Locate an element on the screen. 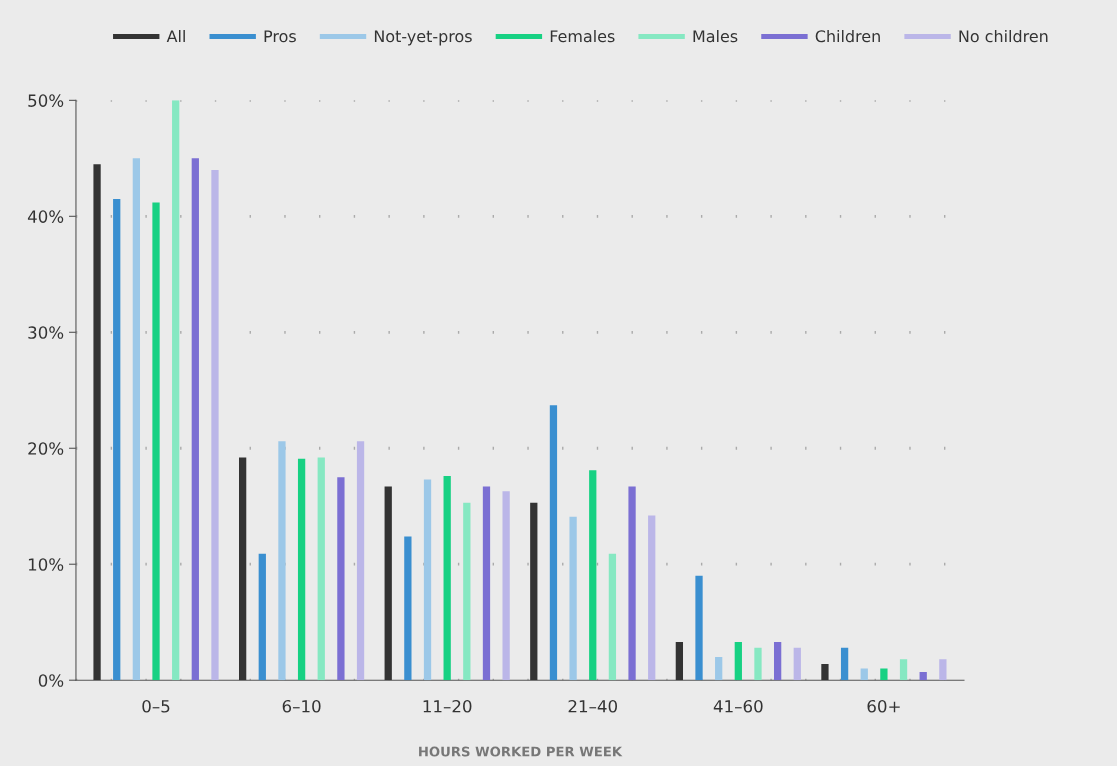 The width and height of the screenshot is (1117, 766). x-tick-label: 0–5 is located at coordinates (156, 706).